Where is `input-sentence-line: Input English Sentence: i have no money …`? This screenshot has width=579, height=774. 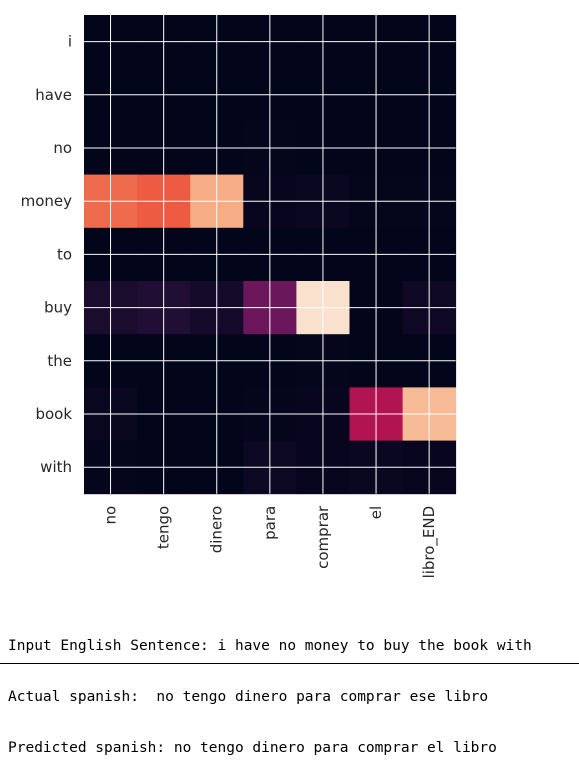
input-sentence-line: Input English Sentence: i have no money … is located at coordinates (270, 646).